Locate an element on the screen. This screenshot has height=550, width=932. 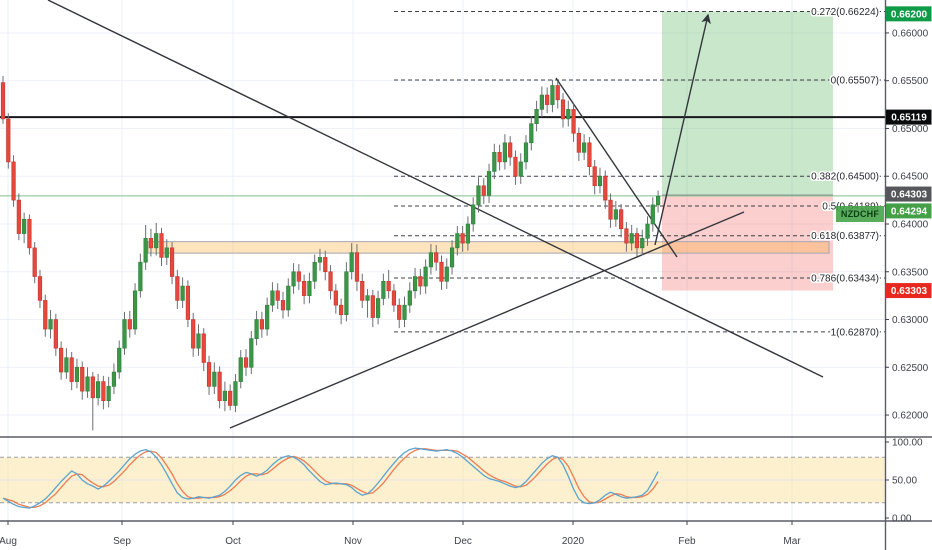
price-tick-label: 0.62000 is located at coordinates (910, 416).